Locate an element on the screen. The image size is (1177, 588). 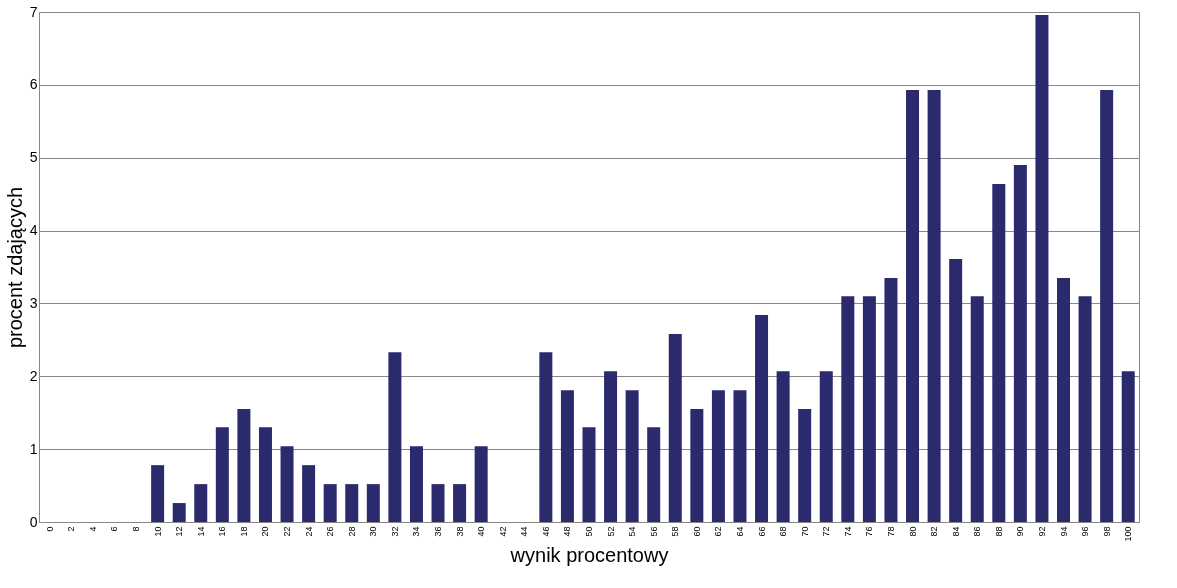
x-tick-label: 92 is located at coordinates (1041, 531).